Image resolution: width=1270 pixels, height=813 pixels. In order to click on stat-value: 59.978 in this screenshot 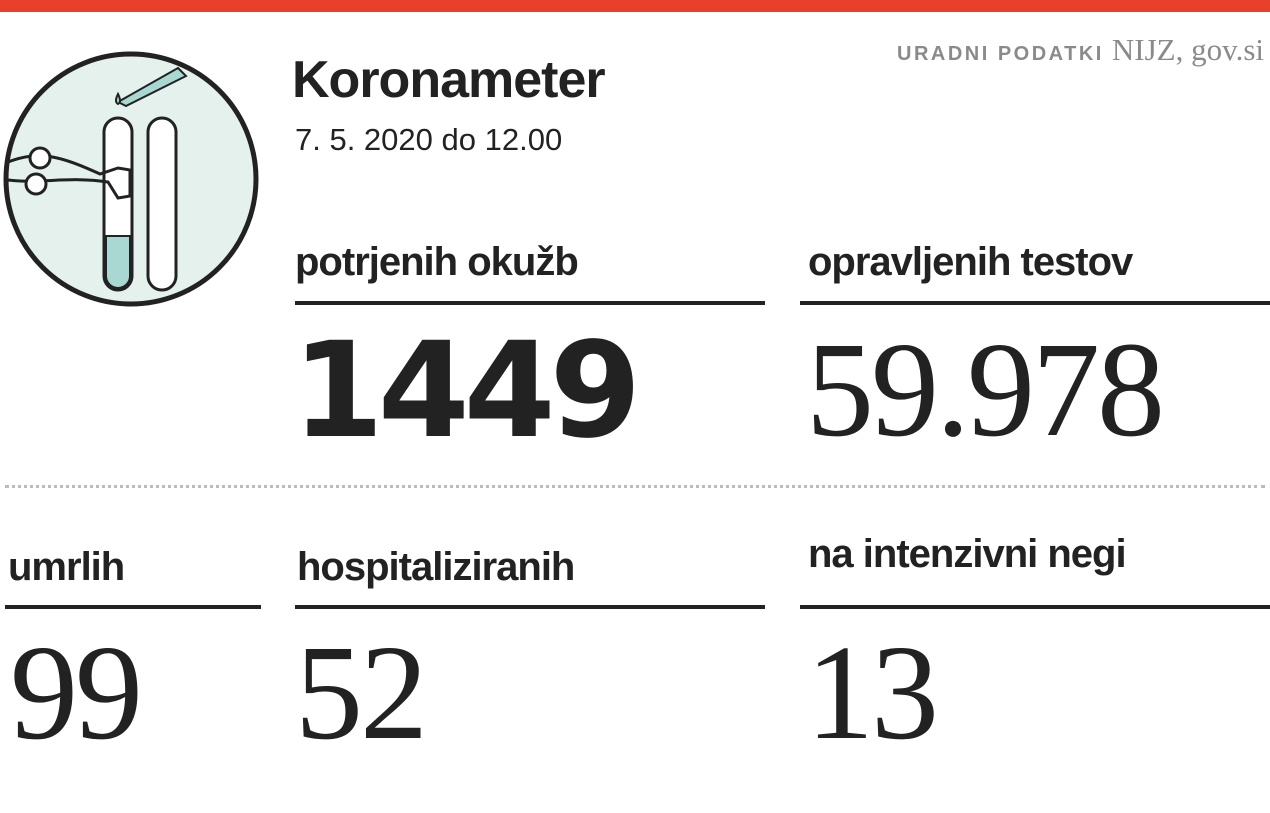, I will do `click(985, 390)`.